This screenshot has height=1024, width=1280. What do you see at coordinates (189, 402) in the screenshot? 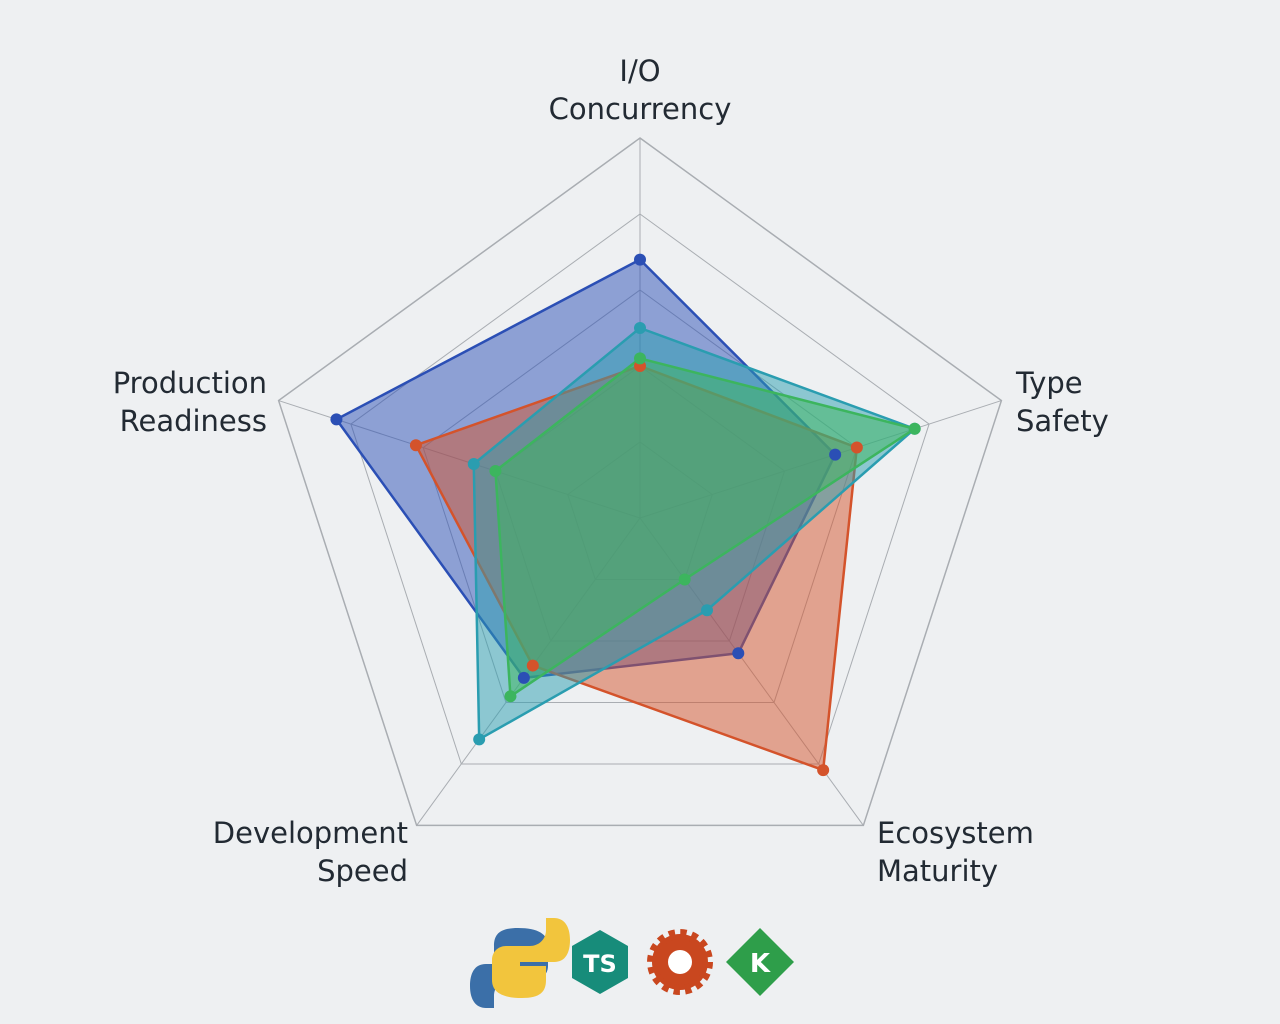
I see `axis-label: Production Readiness` at bounding box center [189, 402].